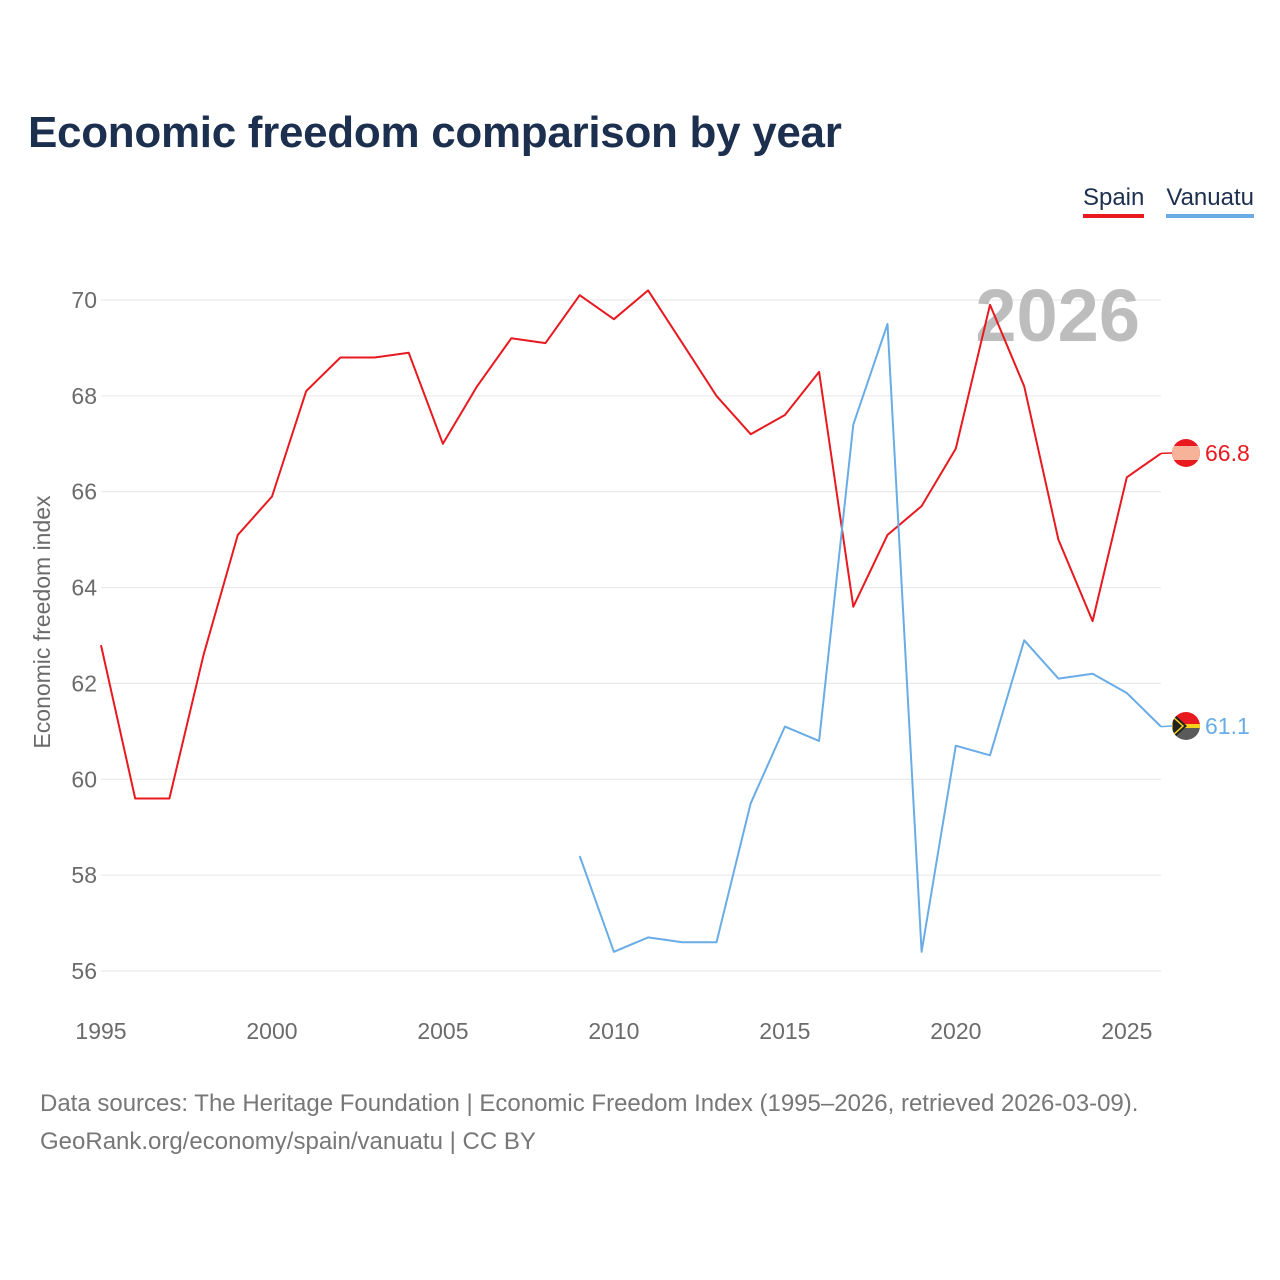 Image resolution: width=1280 pixels, height=1280 pixels. What do you see at coordinates (1126, 1031) in the screenshot?
I see `x-tick-2025: 2025` at bounding box center [1126, 1031].